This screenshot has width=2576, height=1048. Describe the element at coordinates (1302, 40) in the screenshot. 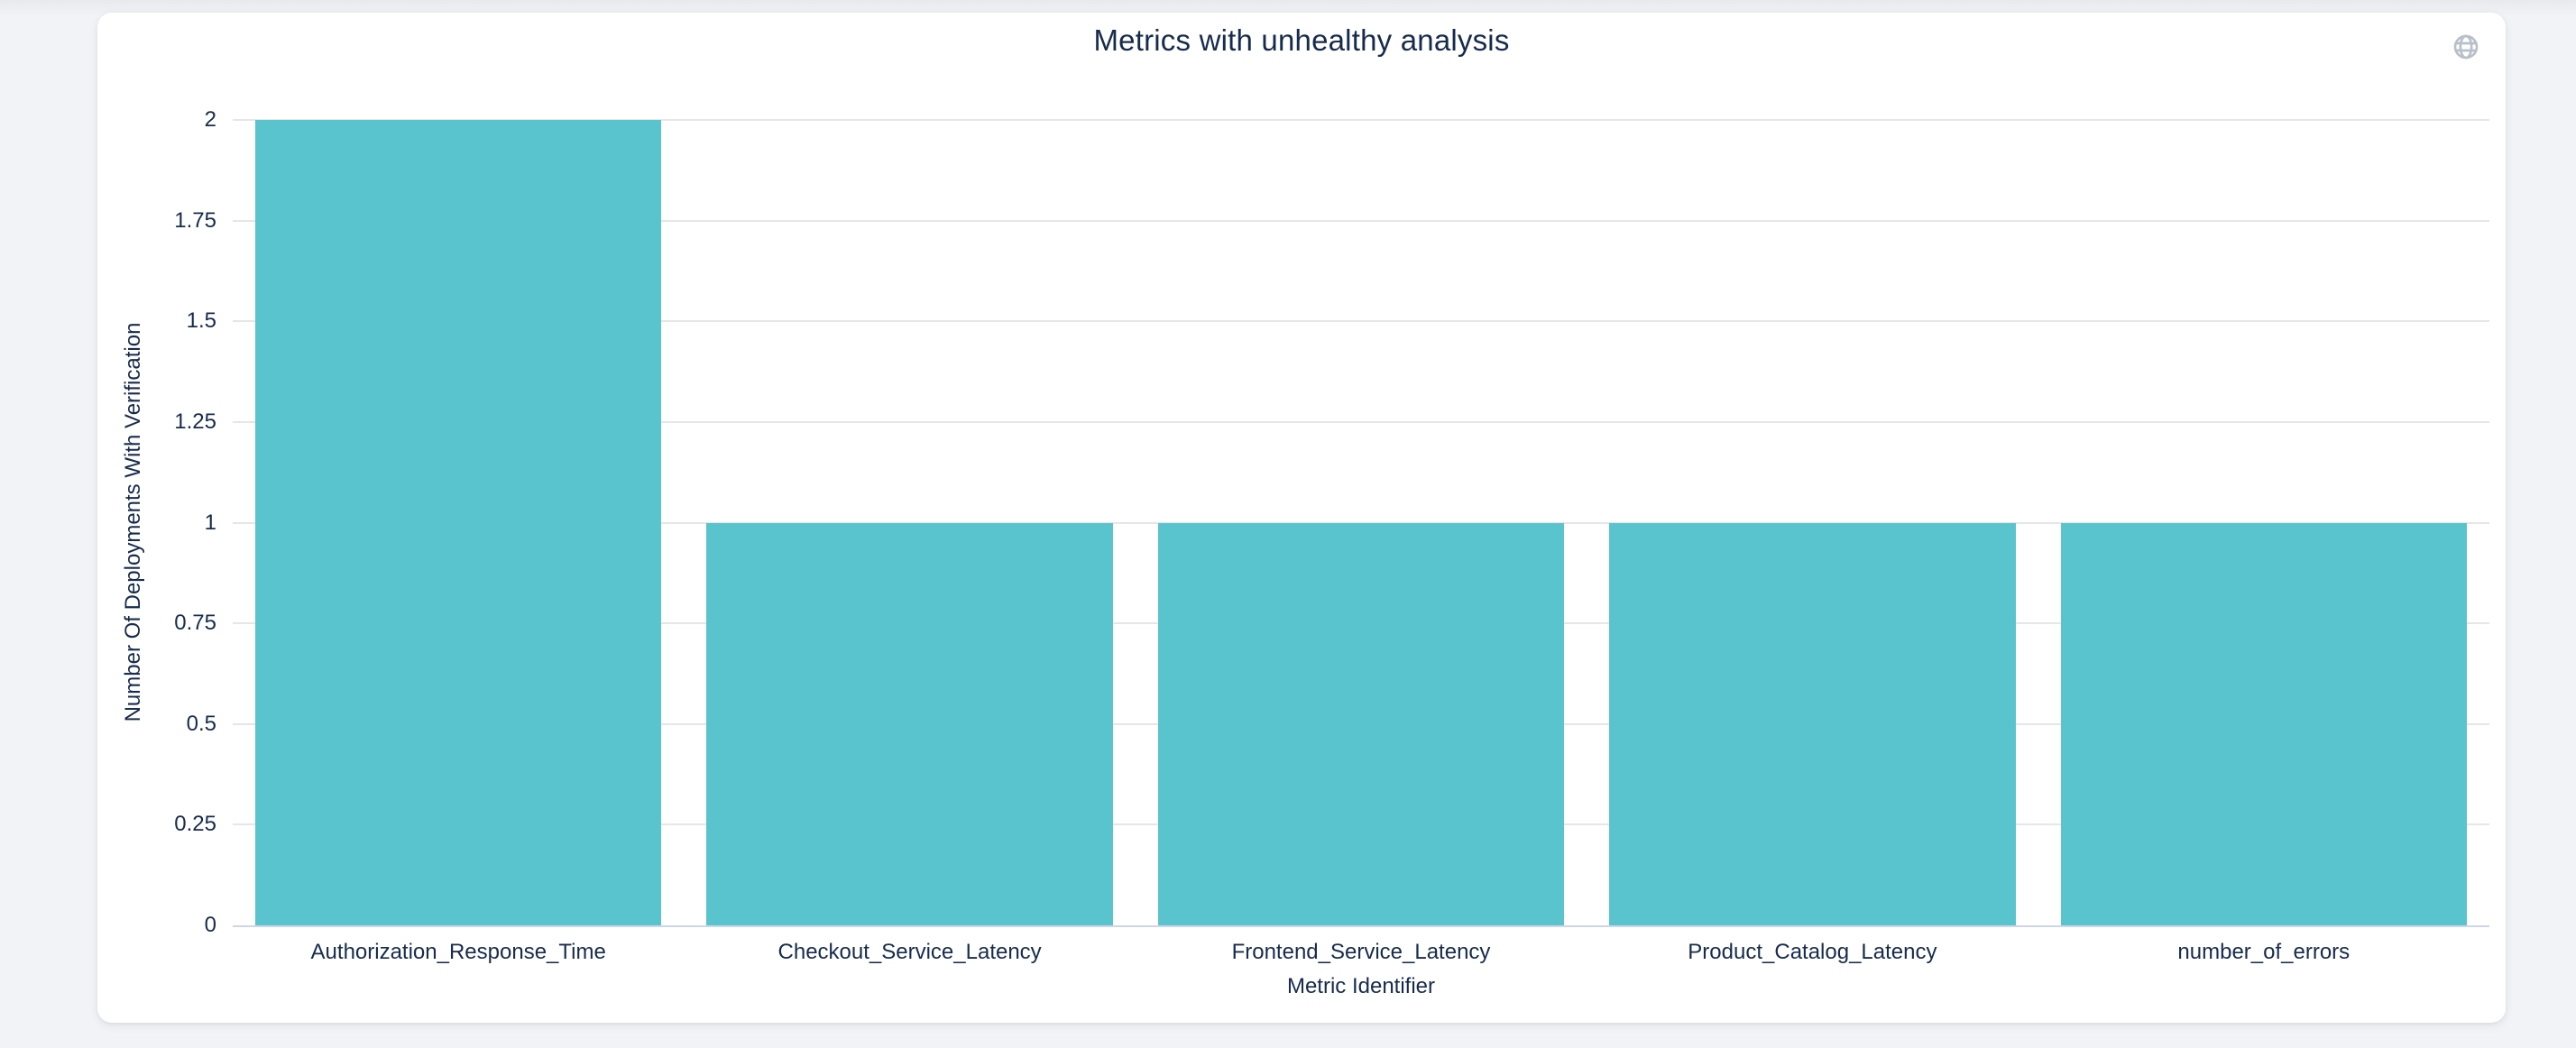

I see `chart-title: Metrics with unhealthy analysis` at that location.